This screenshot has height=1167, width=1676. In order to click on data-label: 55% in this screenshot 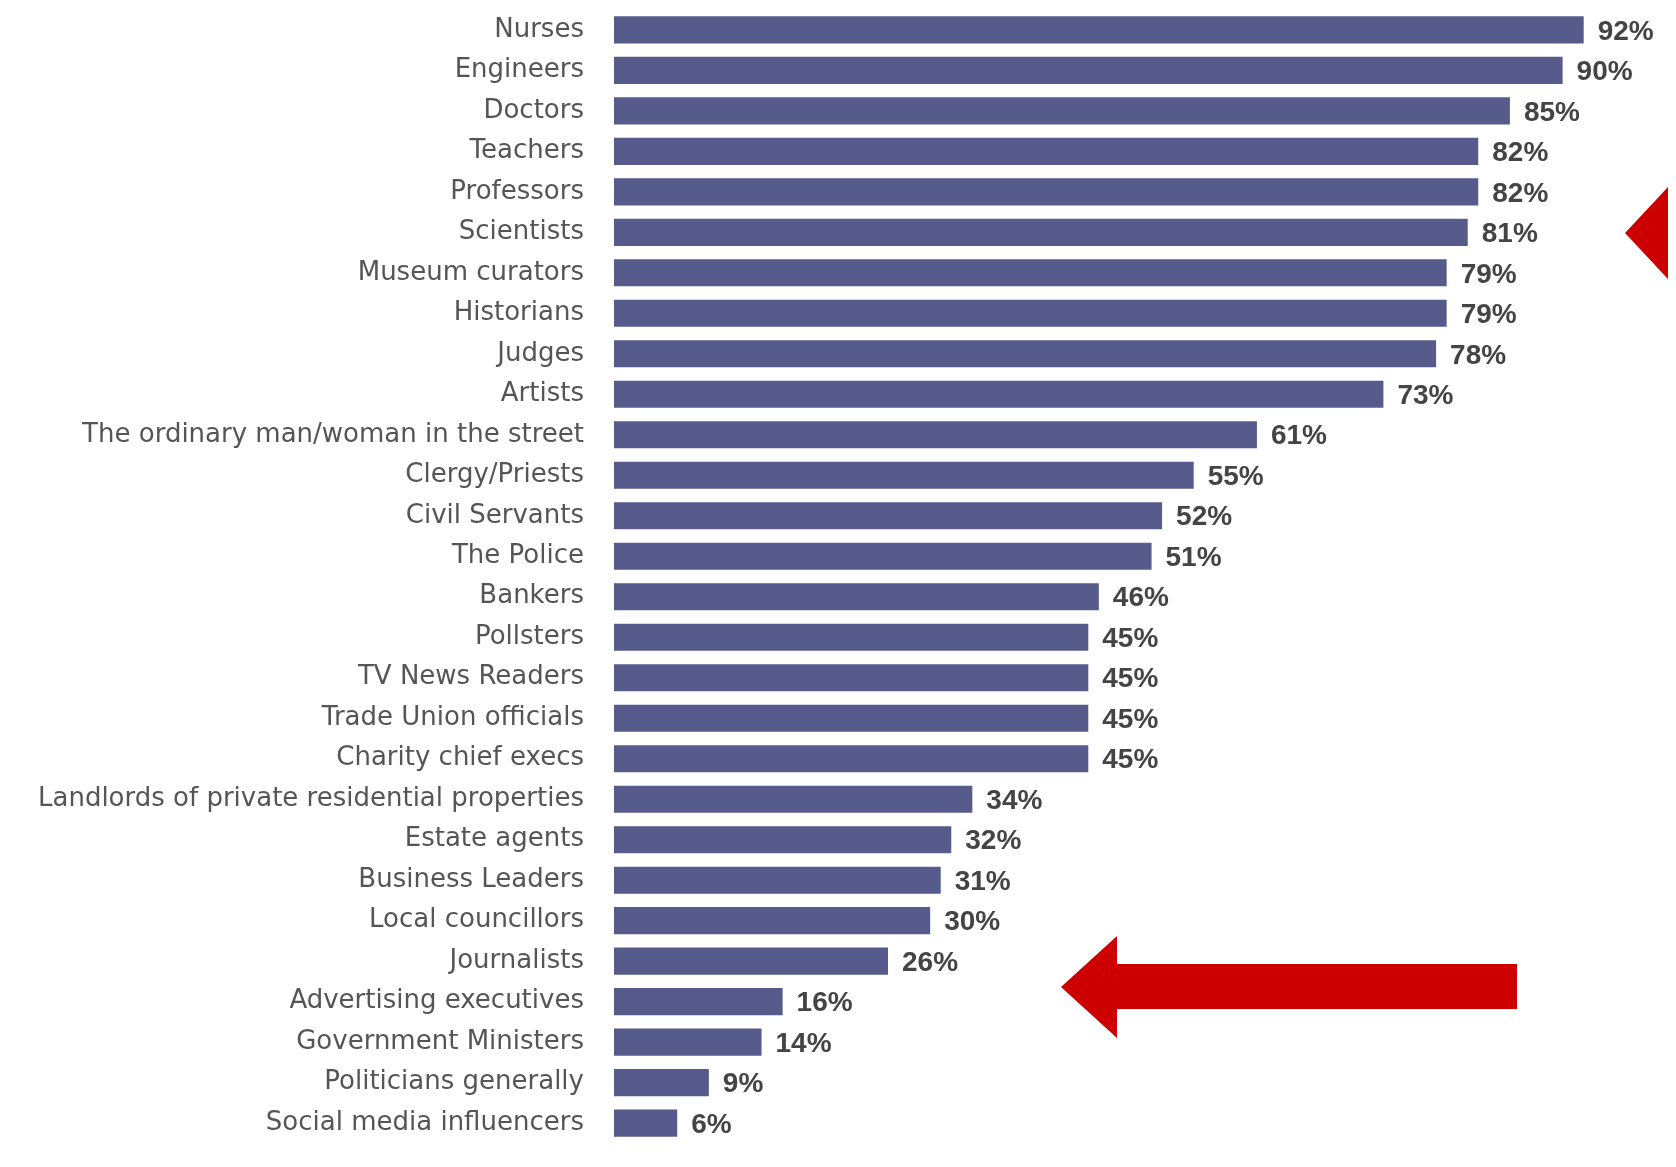, I will do `click(1235, 475)`.